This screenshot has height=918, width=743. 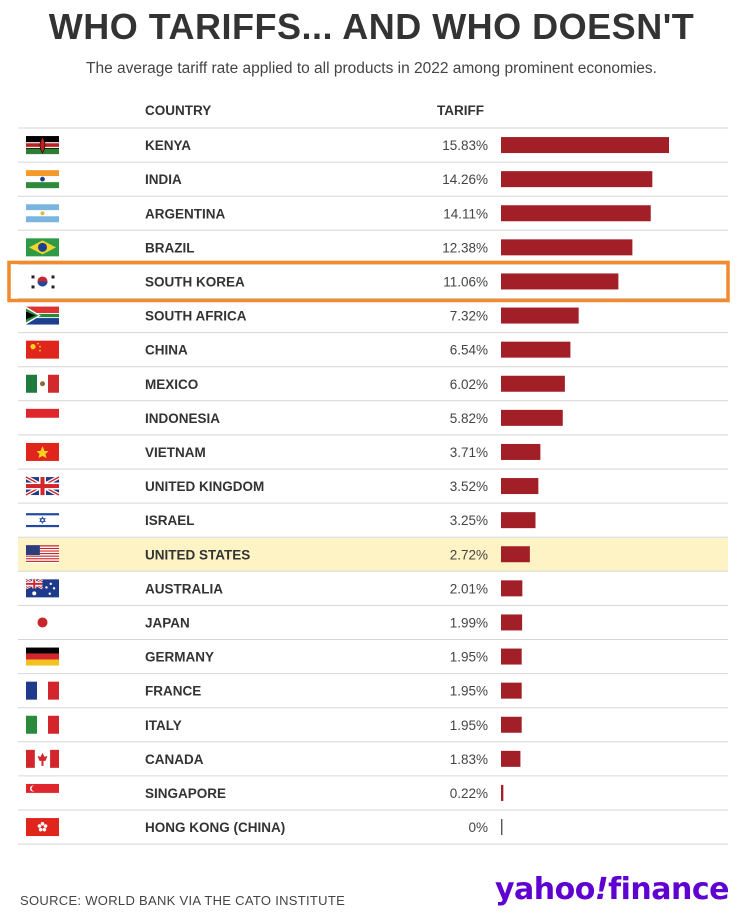 What do you see at coordinates (478, 827) in the screenshot?
I see `value-label-hong-kong-china: 0%` at bounding box center [478, 827].